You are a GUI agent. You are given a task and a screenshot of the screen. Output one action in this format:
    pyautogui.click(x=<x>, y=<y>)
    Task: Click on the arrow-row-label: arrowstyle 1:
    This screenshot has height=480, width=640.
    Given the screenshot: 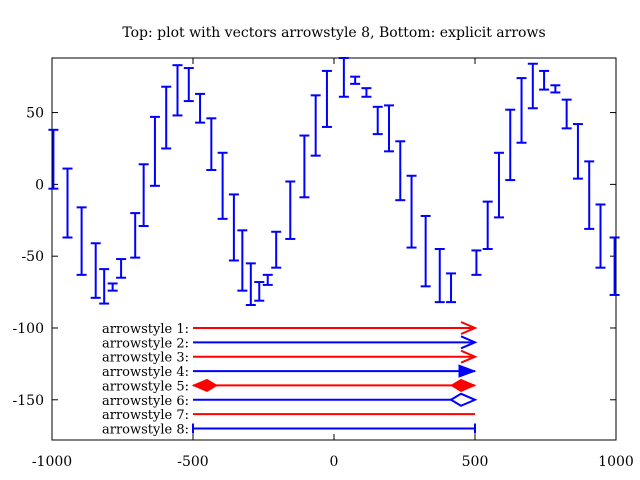 What is the action you would take?
    pyautogui.click(x=145, y=329)
    